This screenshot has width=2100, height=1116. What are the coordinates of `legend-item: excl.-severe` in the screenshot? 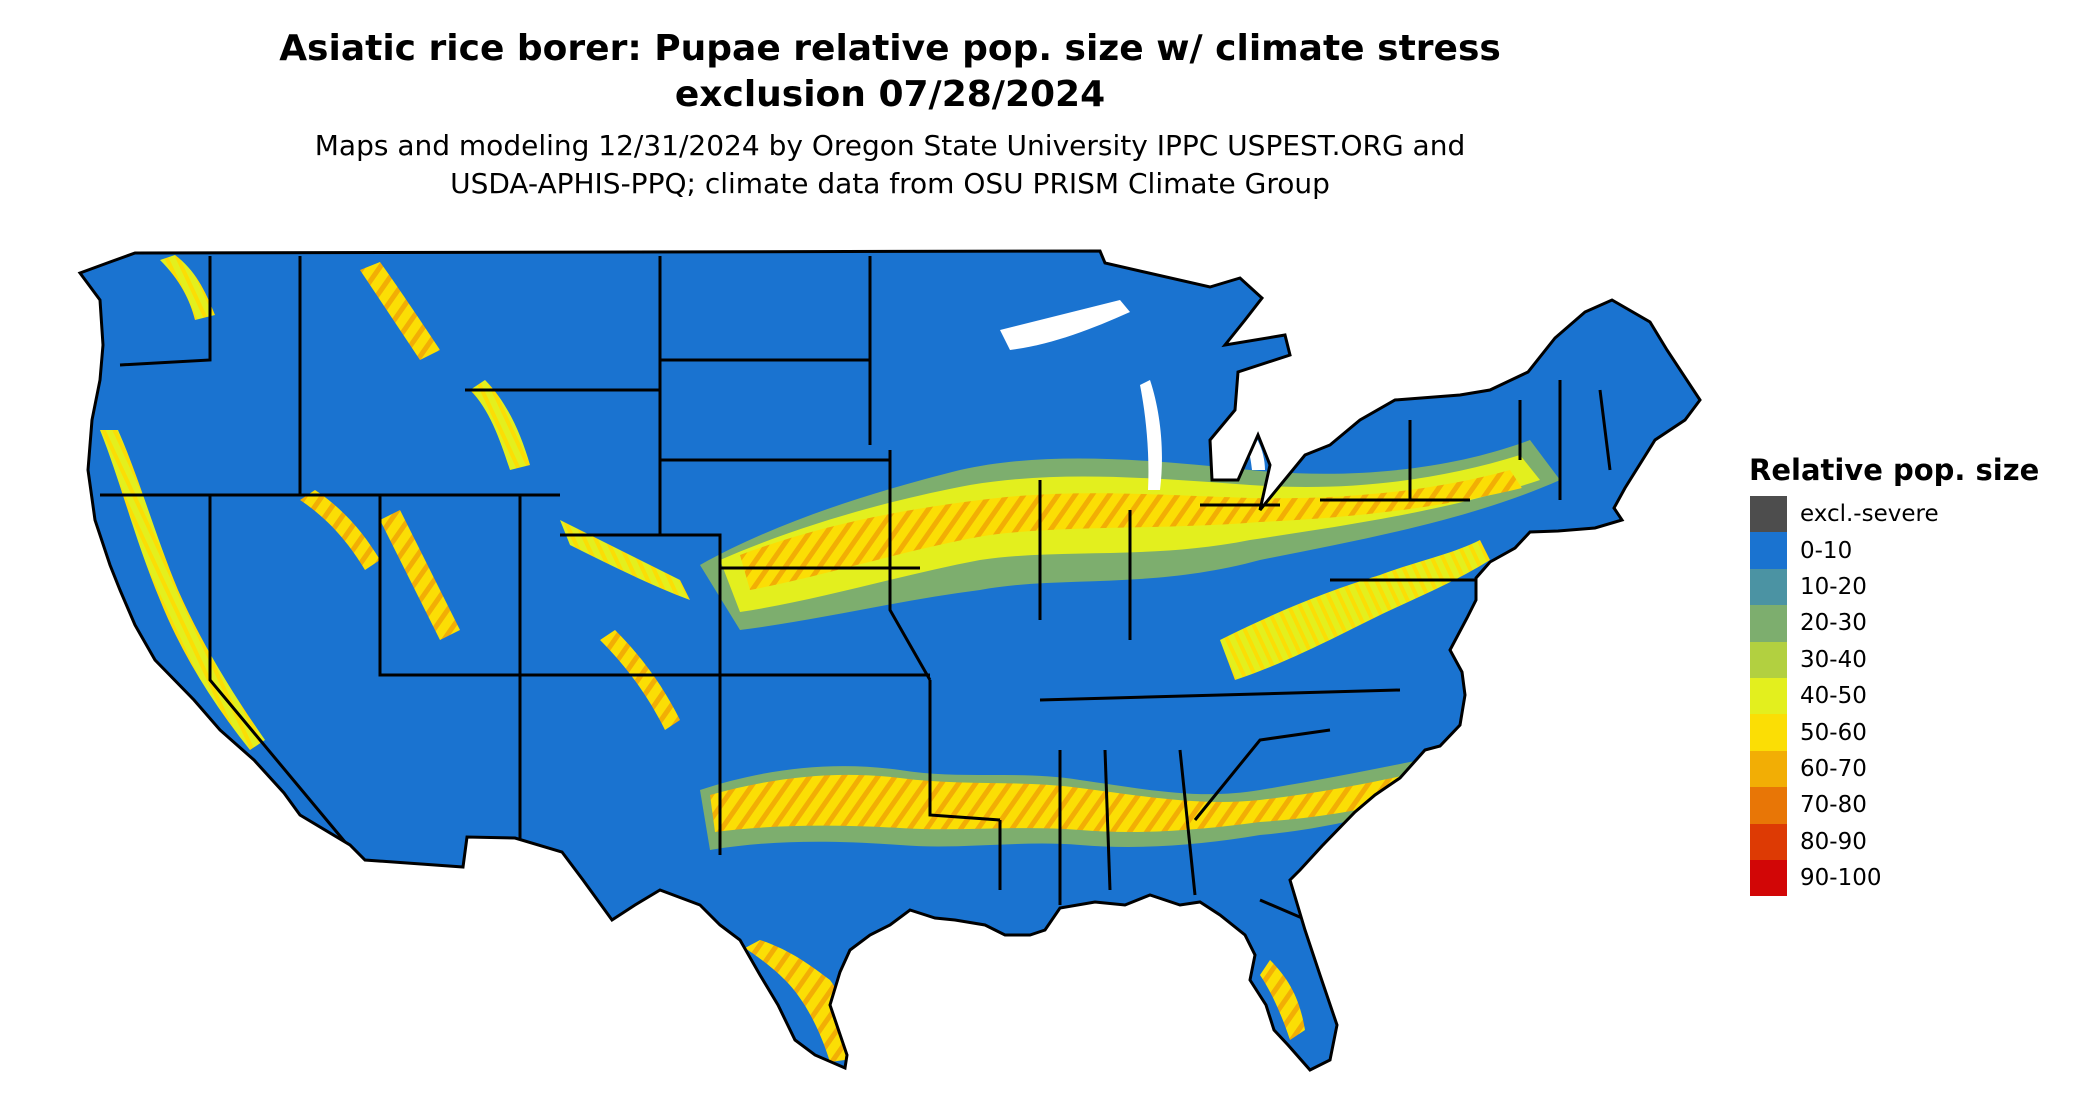 It's located at (1894, 514).